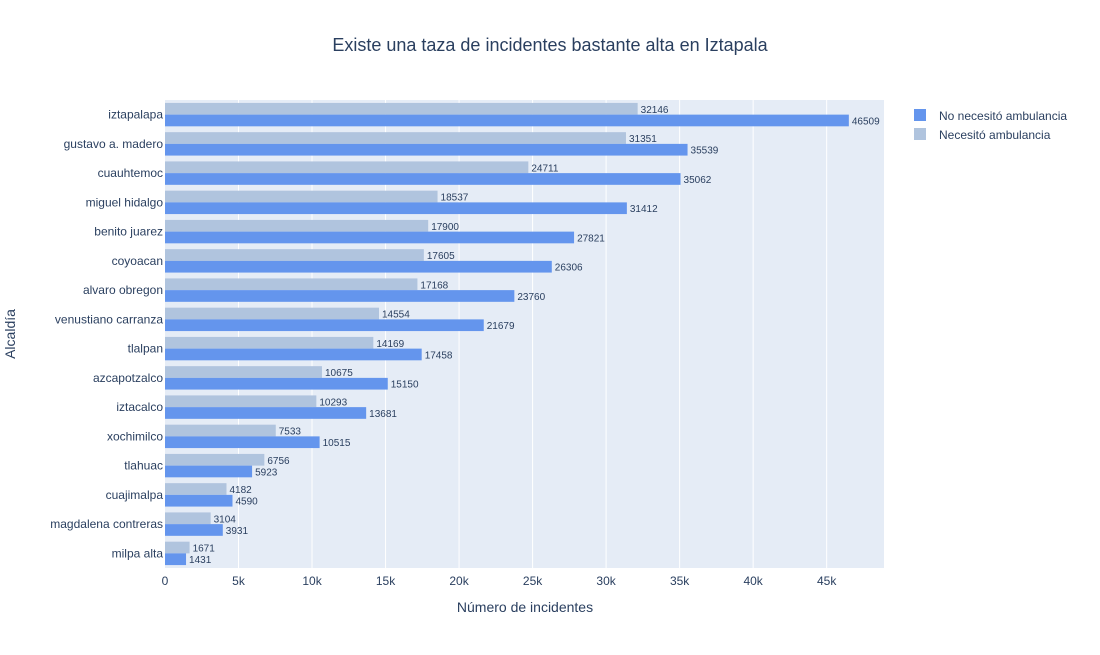 This screenshot has width=1100, height=655. What do you see at coordinates (135, 495) in the screenshot?
I see `y-tick-label: cuajimalpa` at bounding box center [135, 495].